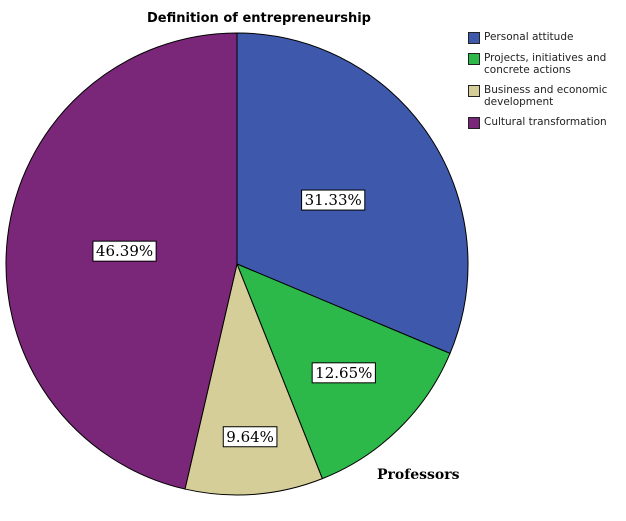 This screenshot has width=626, height=521. I want to click on data-label: 31.33%, so click(333, 200).